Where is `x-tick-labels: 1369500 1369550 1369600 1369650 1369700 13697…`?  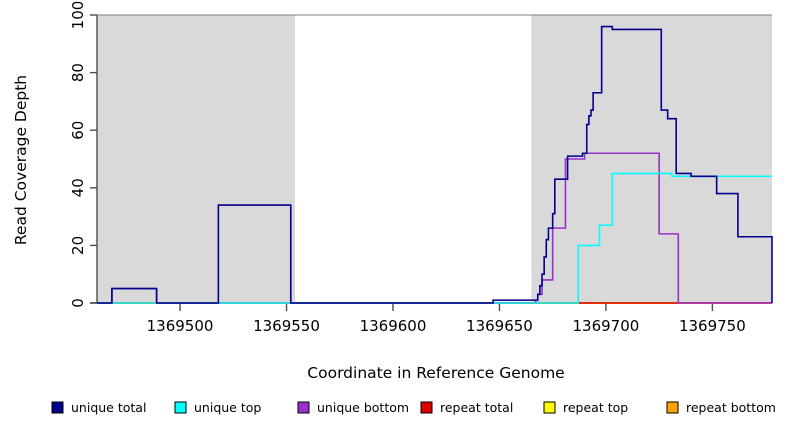
x-tick-labels: 1369500 1369550 1369600 1369650 1369700 13697… is located at coordinates (446, 326).